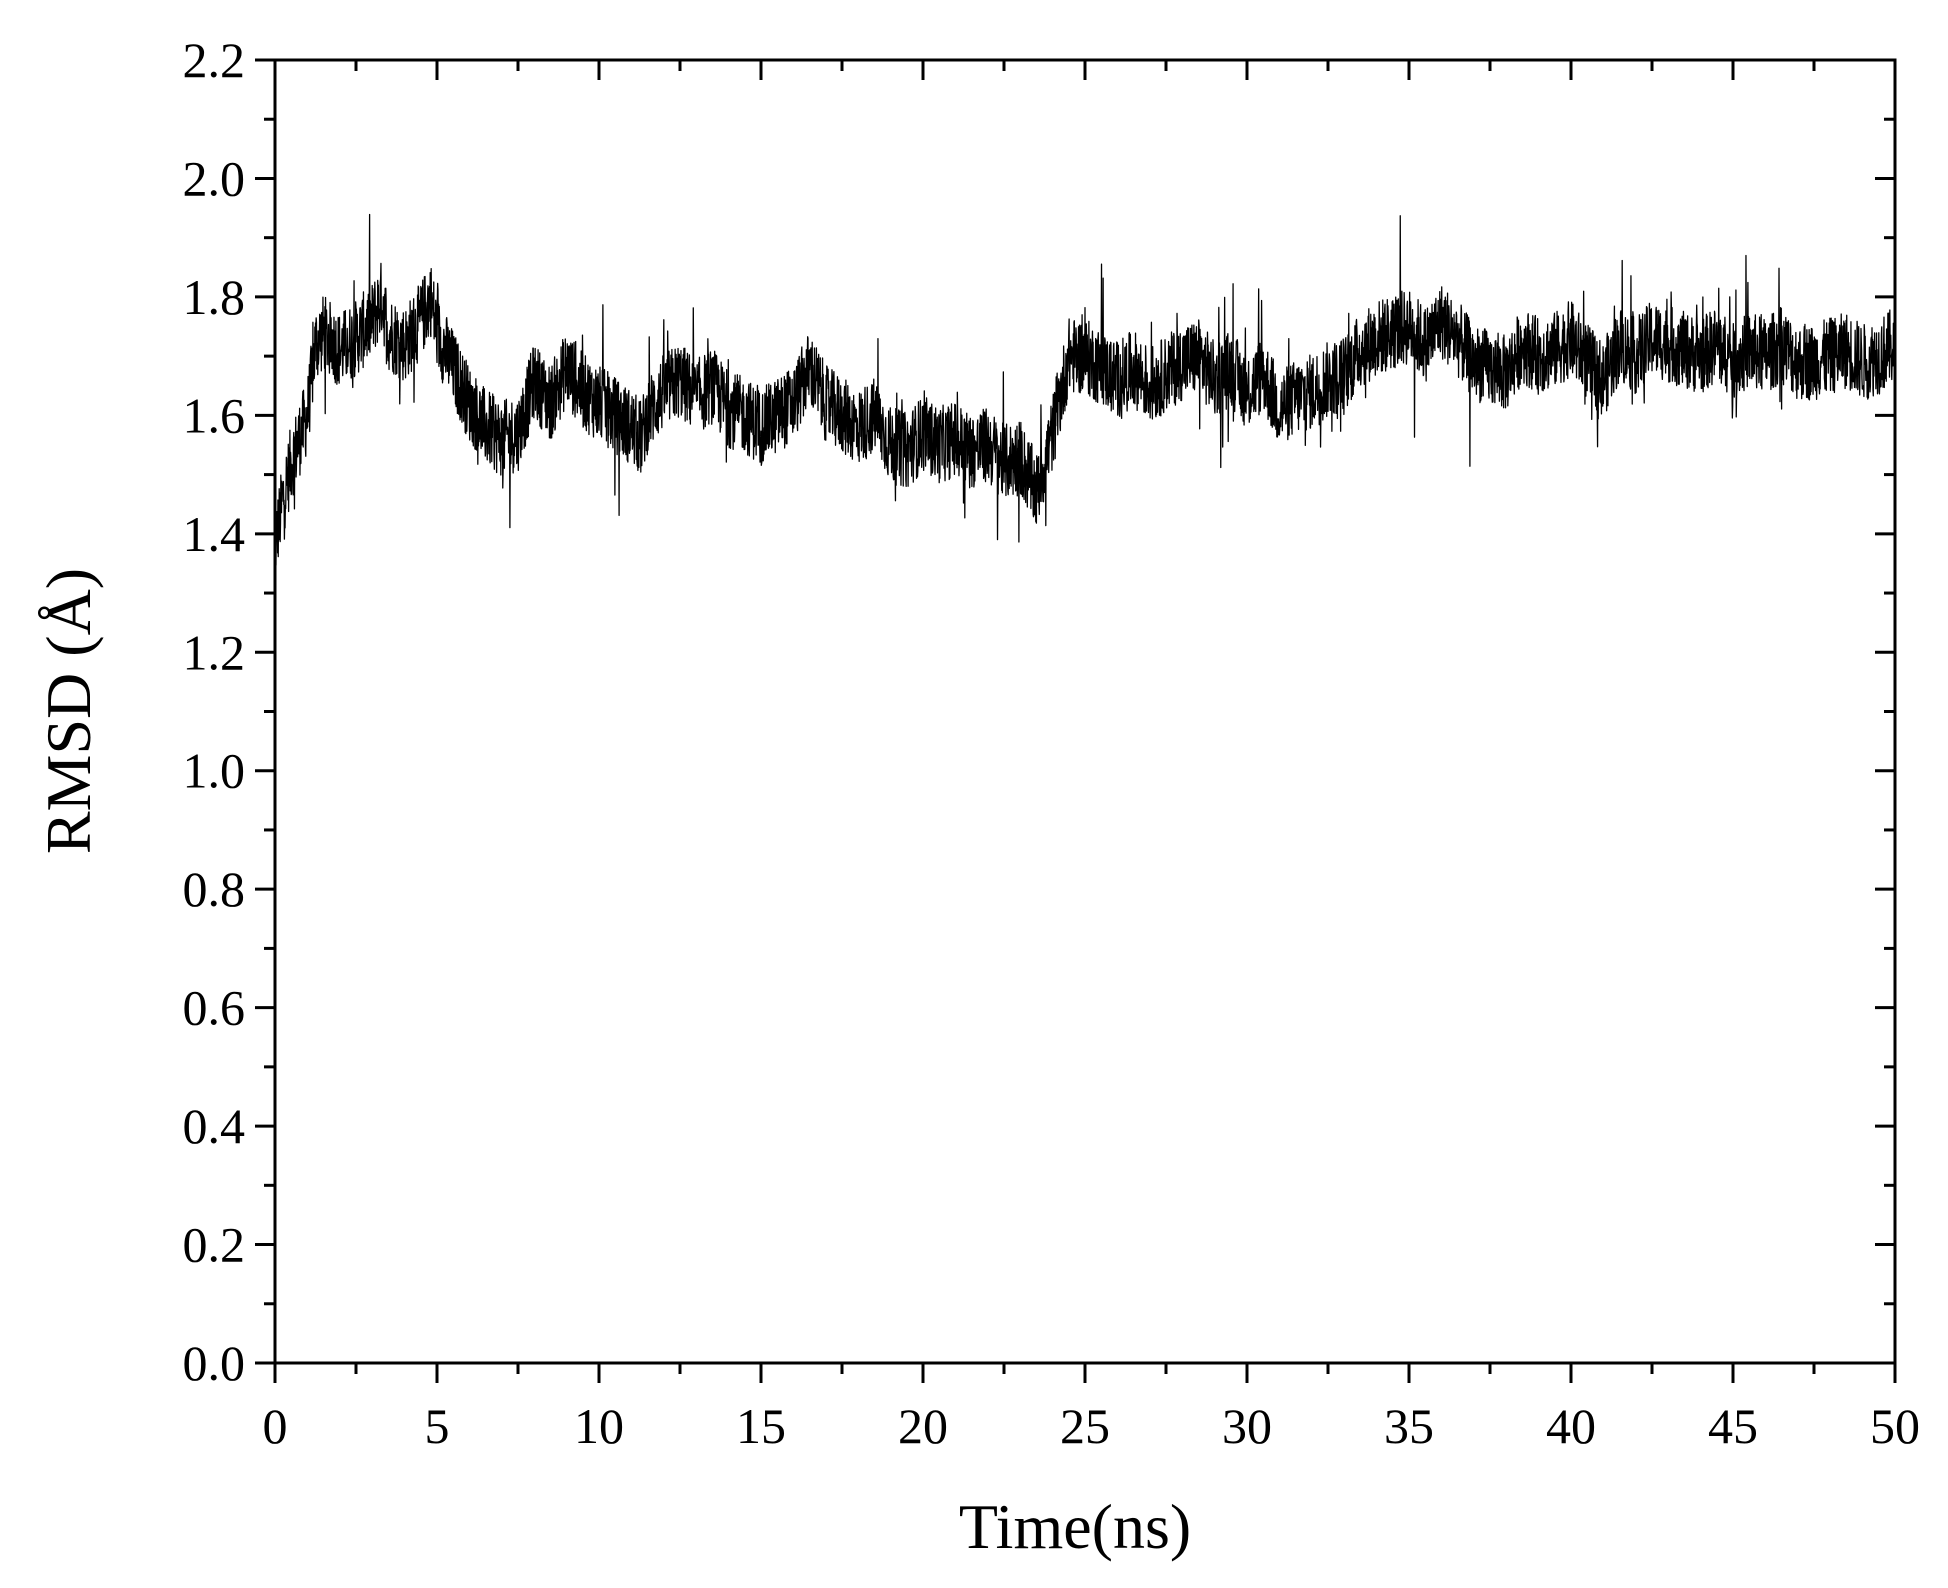 The width and height of the screenshot is (1948, 1588). I want to click on x-tick-label: 10, so click(599, 1426).